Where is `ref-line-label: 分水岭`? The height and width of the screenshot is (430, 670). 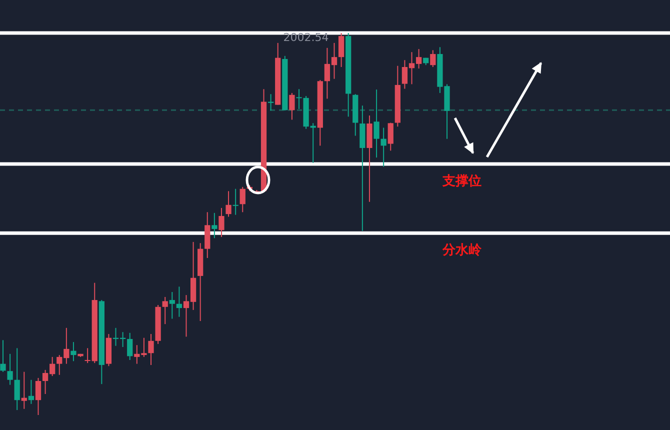 ref-line-label: 分水岭 is located at coordinates (462, 250).